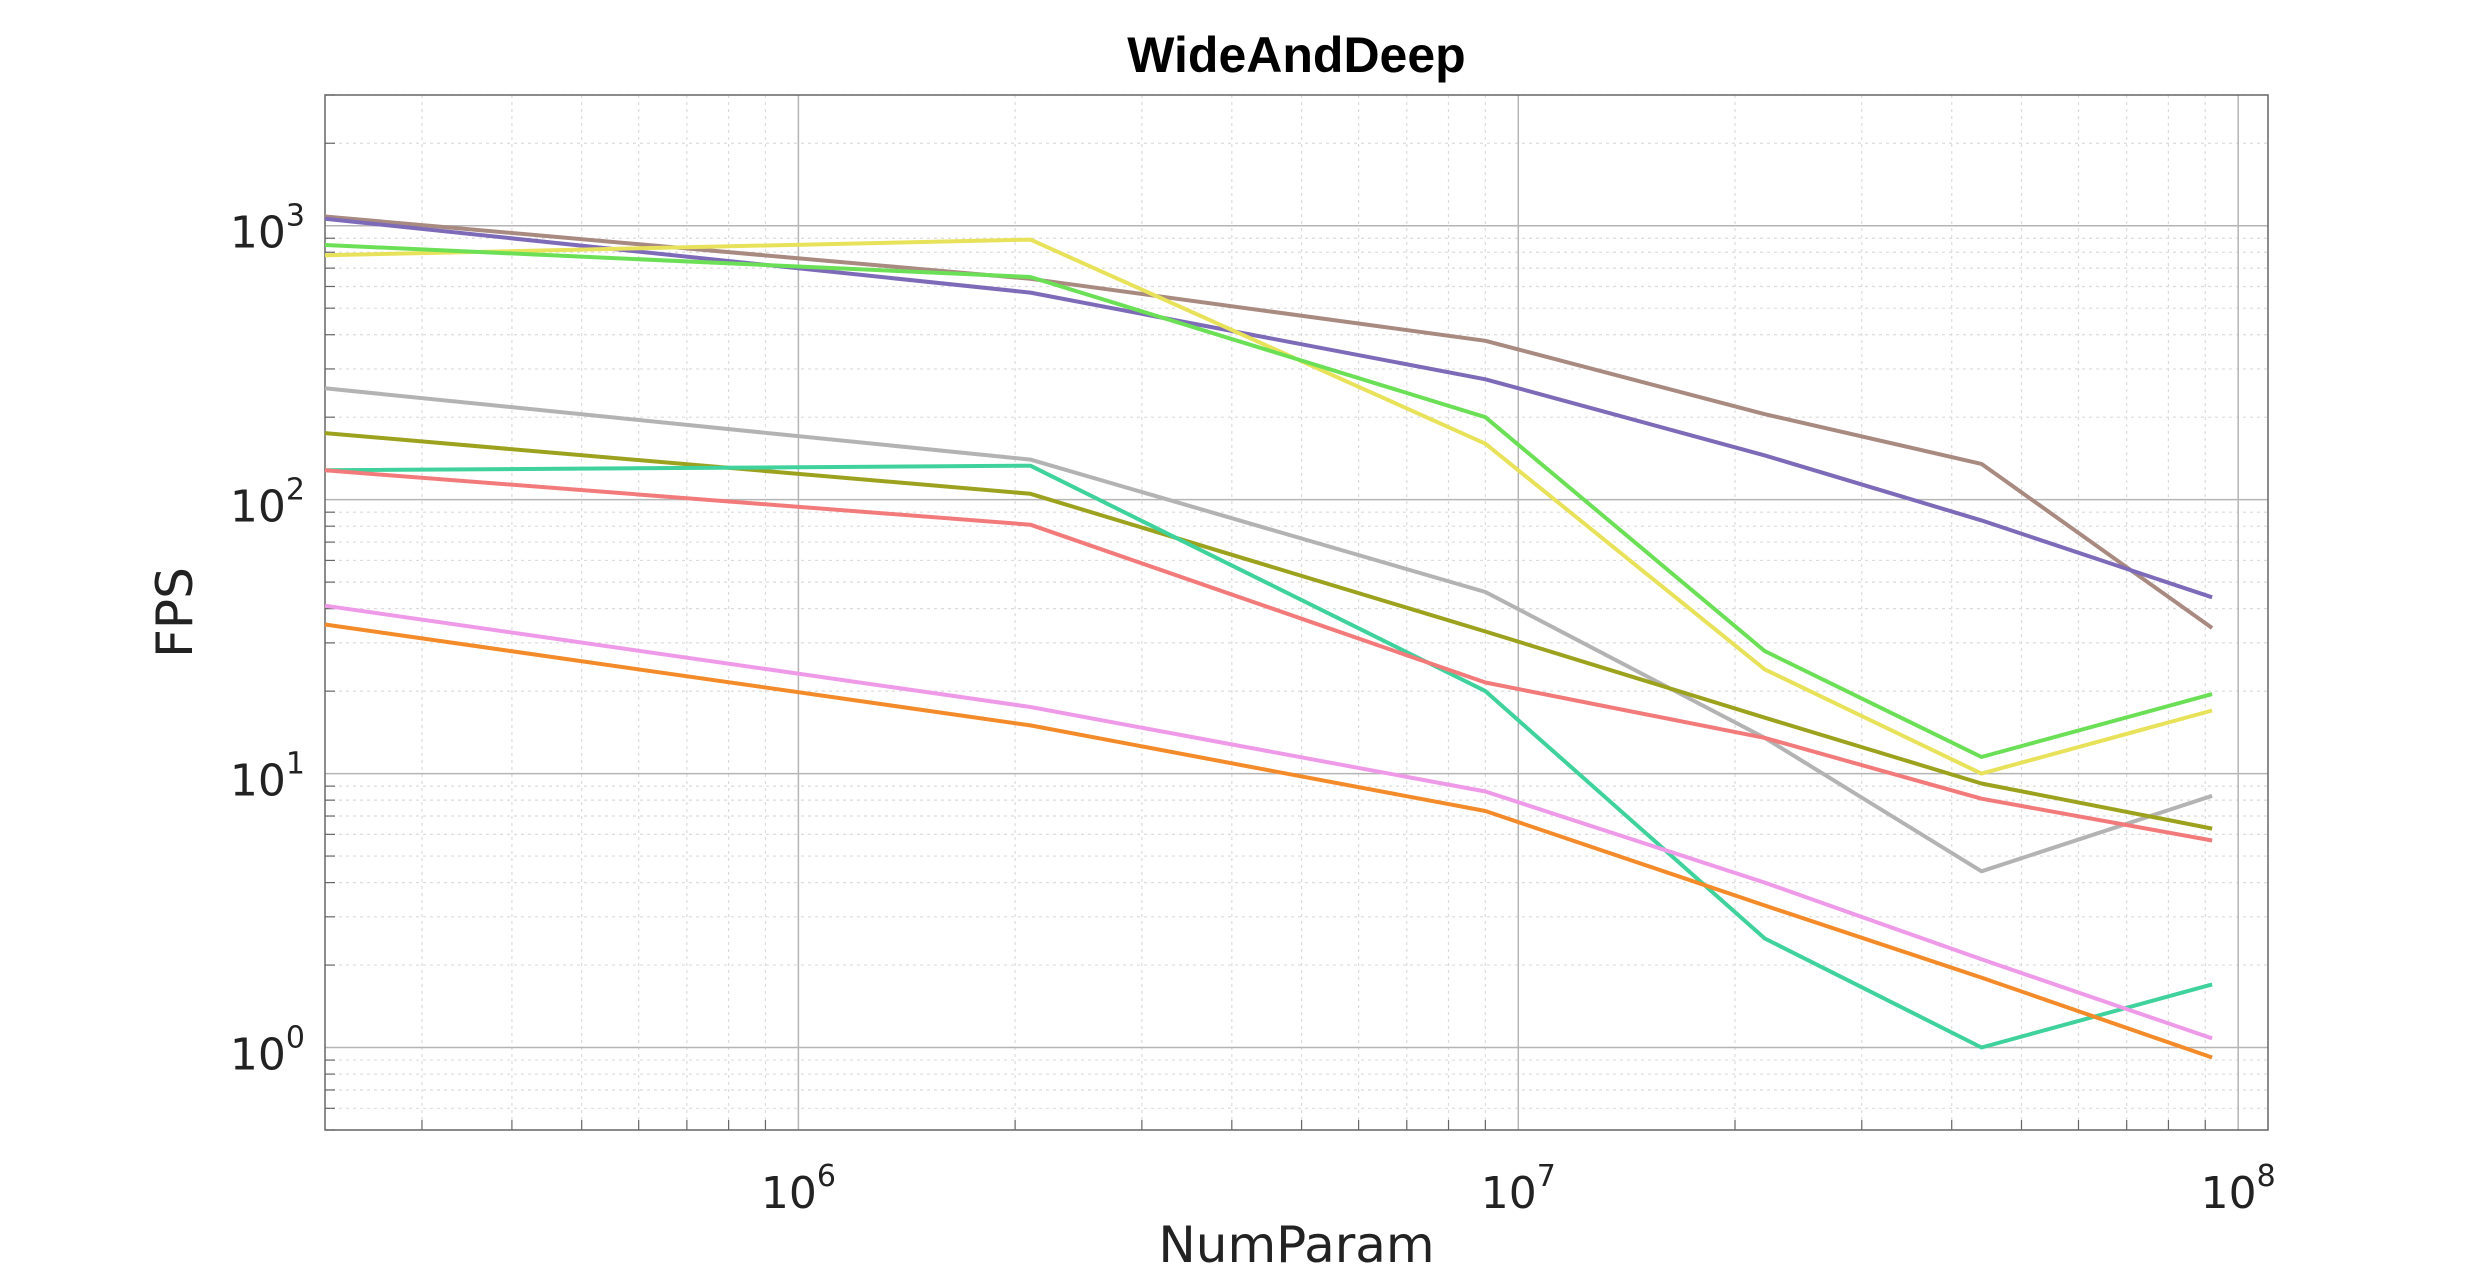 The width and height of the screenshot is (2480, 1277). What do you see at coordinates (2238, 1189) in the screenshot?
I see `x-tick-label: 10⁸` at bounding box center [2238, 1189].